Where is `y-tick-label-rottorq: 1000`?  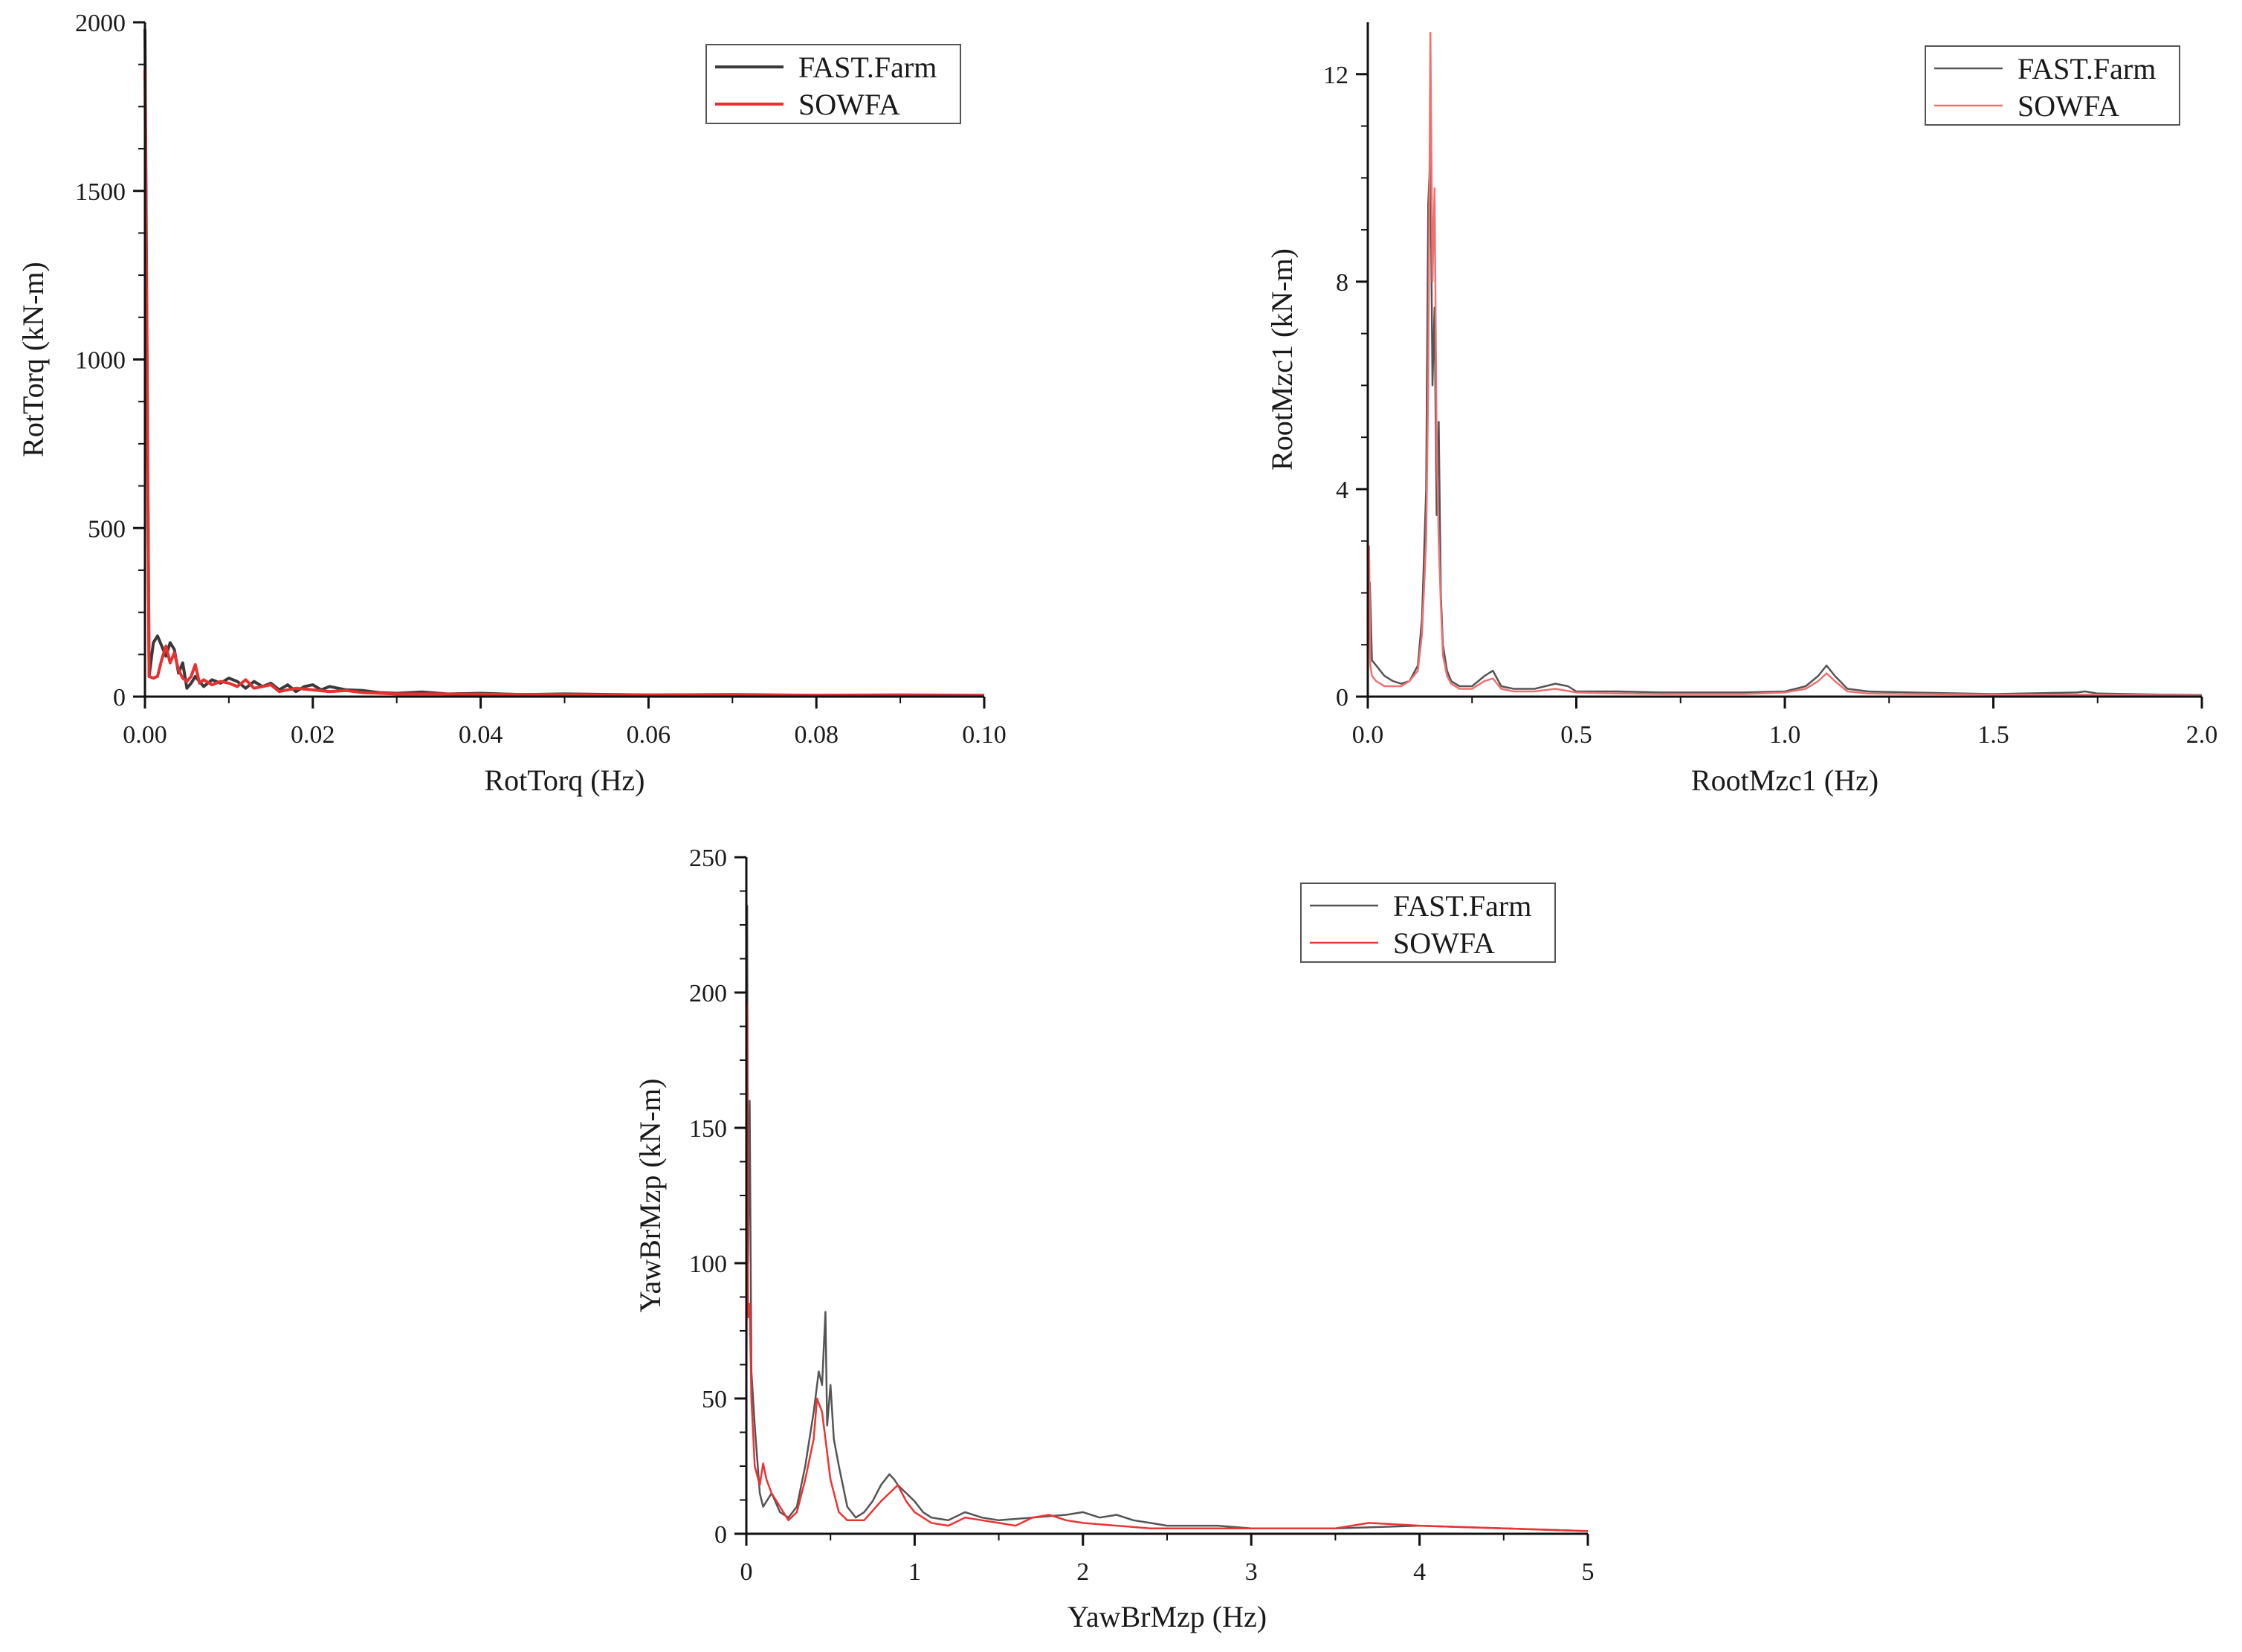
y-tick-label-rottorq: 1000 is located at coordinates (101, 361).